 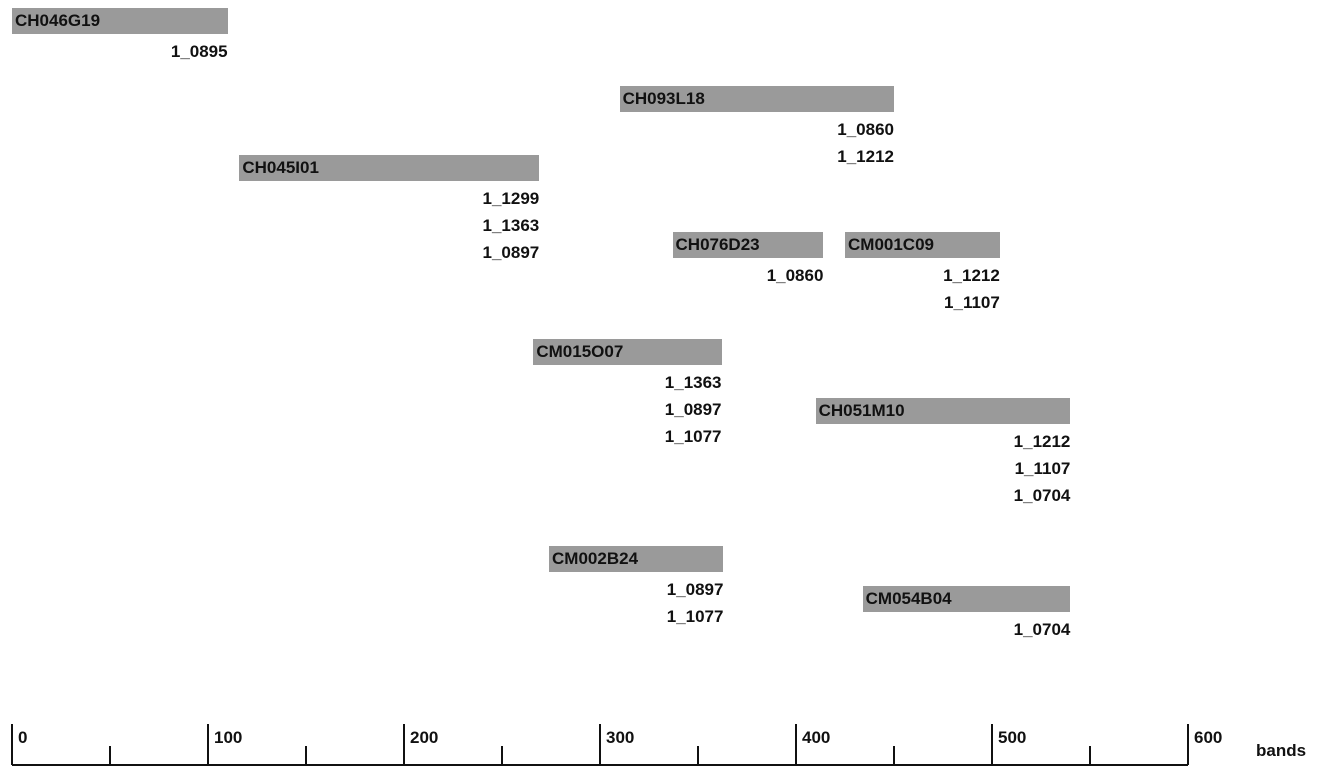 I want to click on tick-label: 300, so click(x=620, y=737).